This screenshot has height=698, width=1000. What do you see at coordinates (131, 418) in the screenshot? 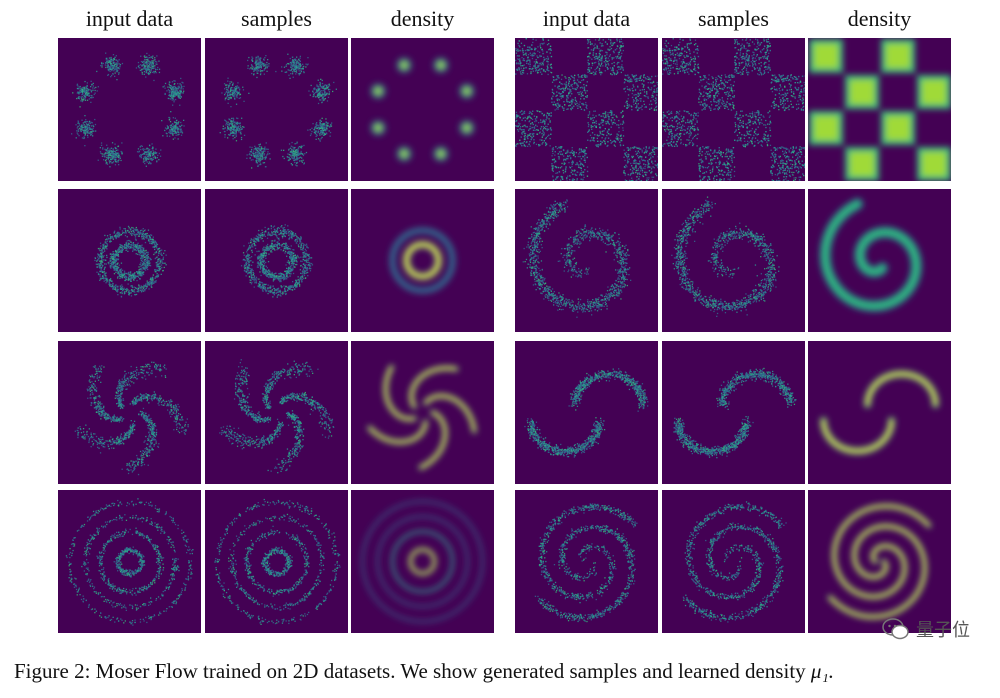
I see `plot-pinwheel-input` at bounding box center [131, 418].